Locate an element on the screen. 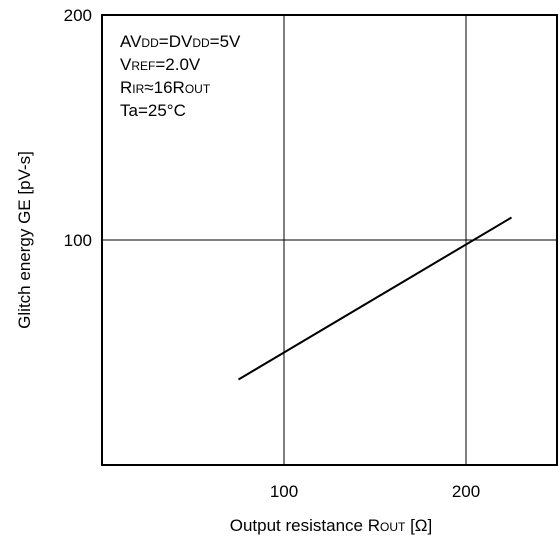 The height and width of the screenshot is (543, 560). series-line is located at coordinates (375, 298).